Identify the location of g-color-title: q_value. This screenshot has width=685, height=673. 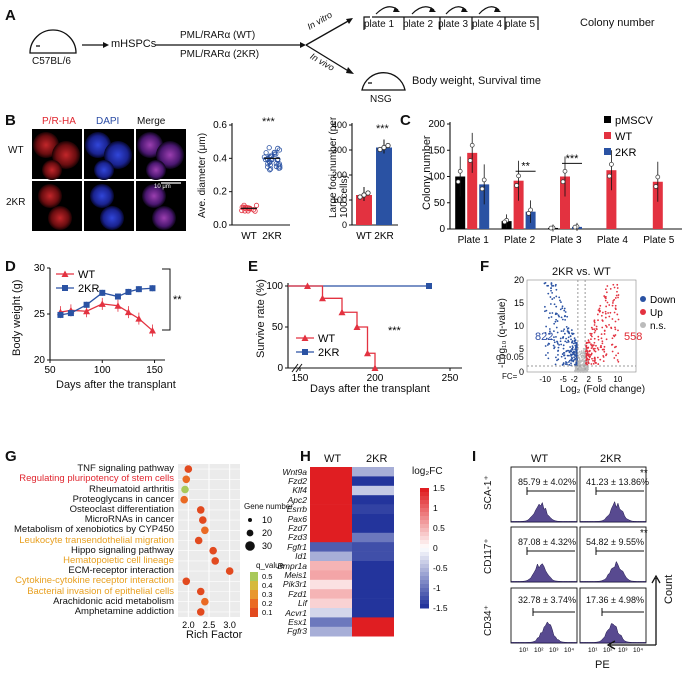
(270, 565).